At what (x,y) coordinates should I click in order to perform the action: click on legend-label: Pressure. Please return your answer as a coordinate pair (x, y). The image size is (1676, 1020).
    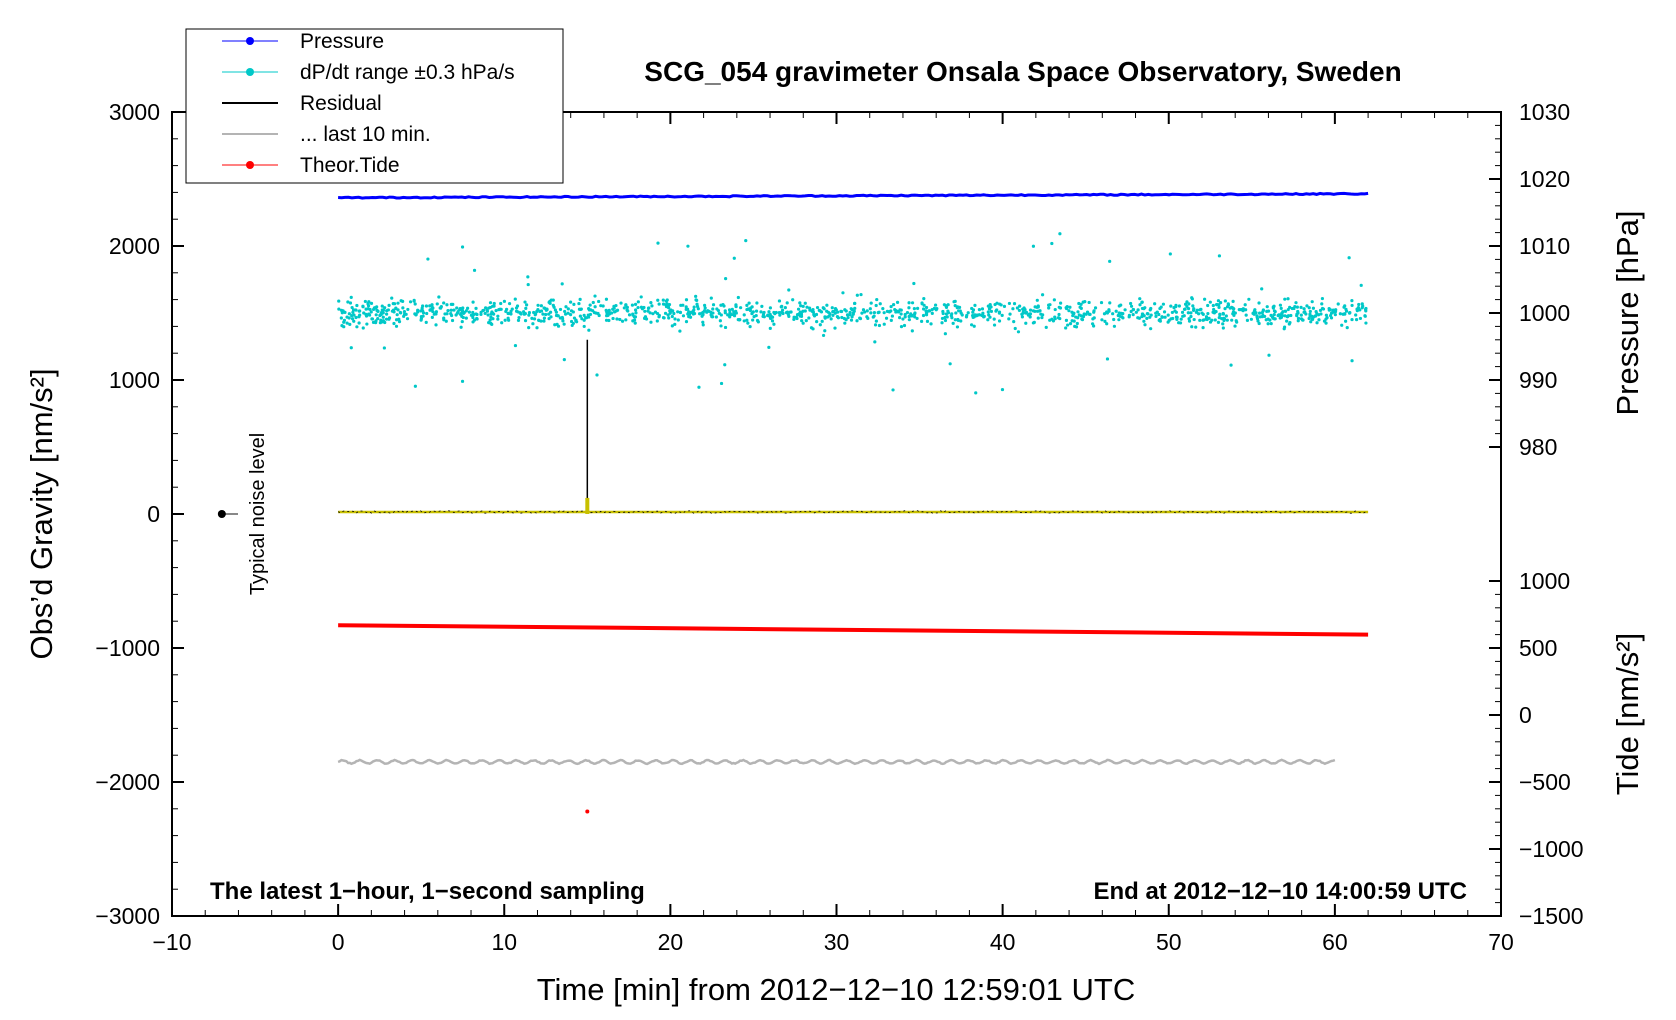
    Looking at the image, I should click on (342, 41).